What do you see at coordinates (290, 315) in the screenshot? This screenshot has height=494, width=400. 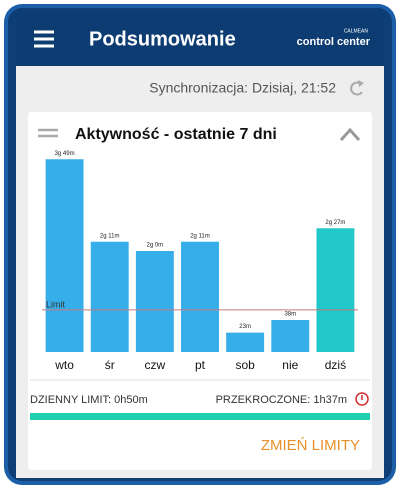 I see `value-label: 38m` at bounding box center [290, 315].